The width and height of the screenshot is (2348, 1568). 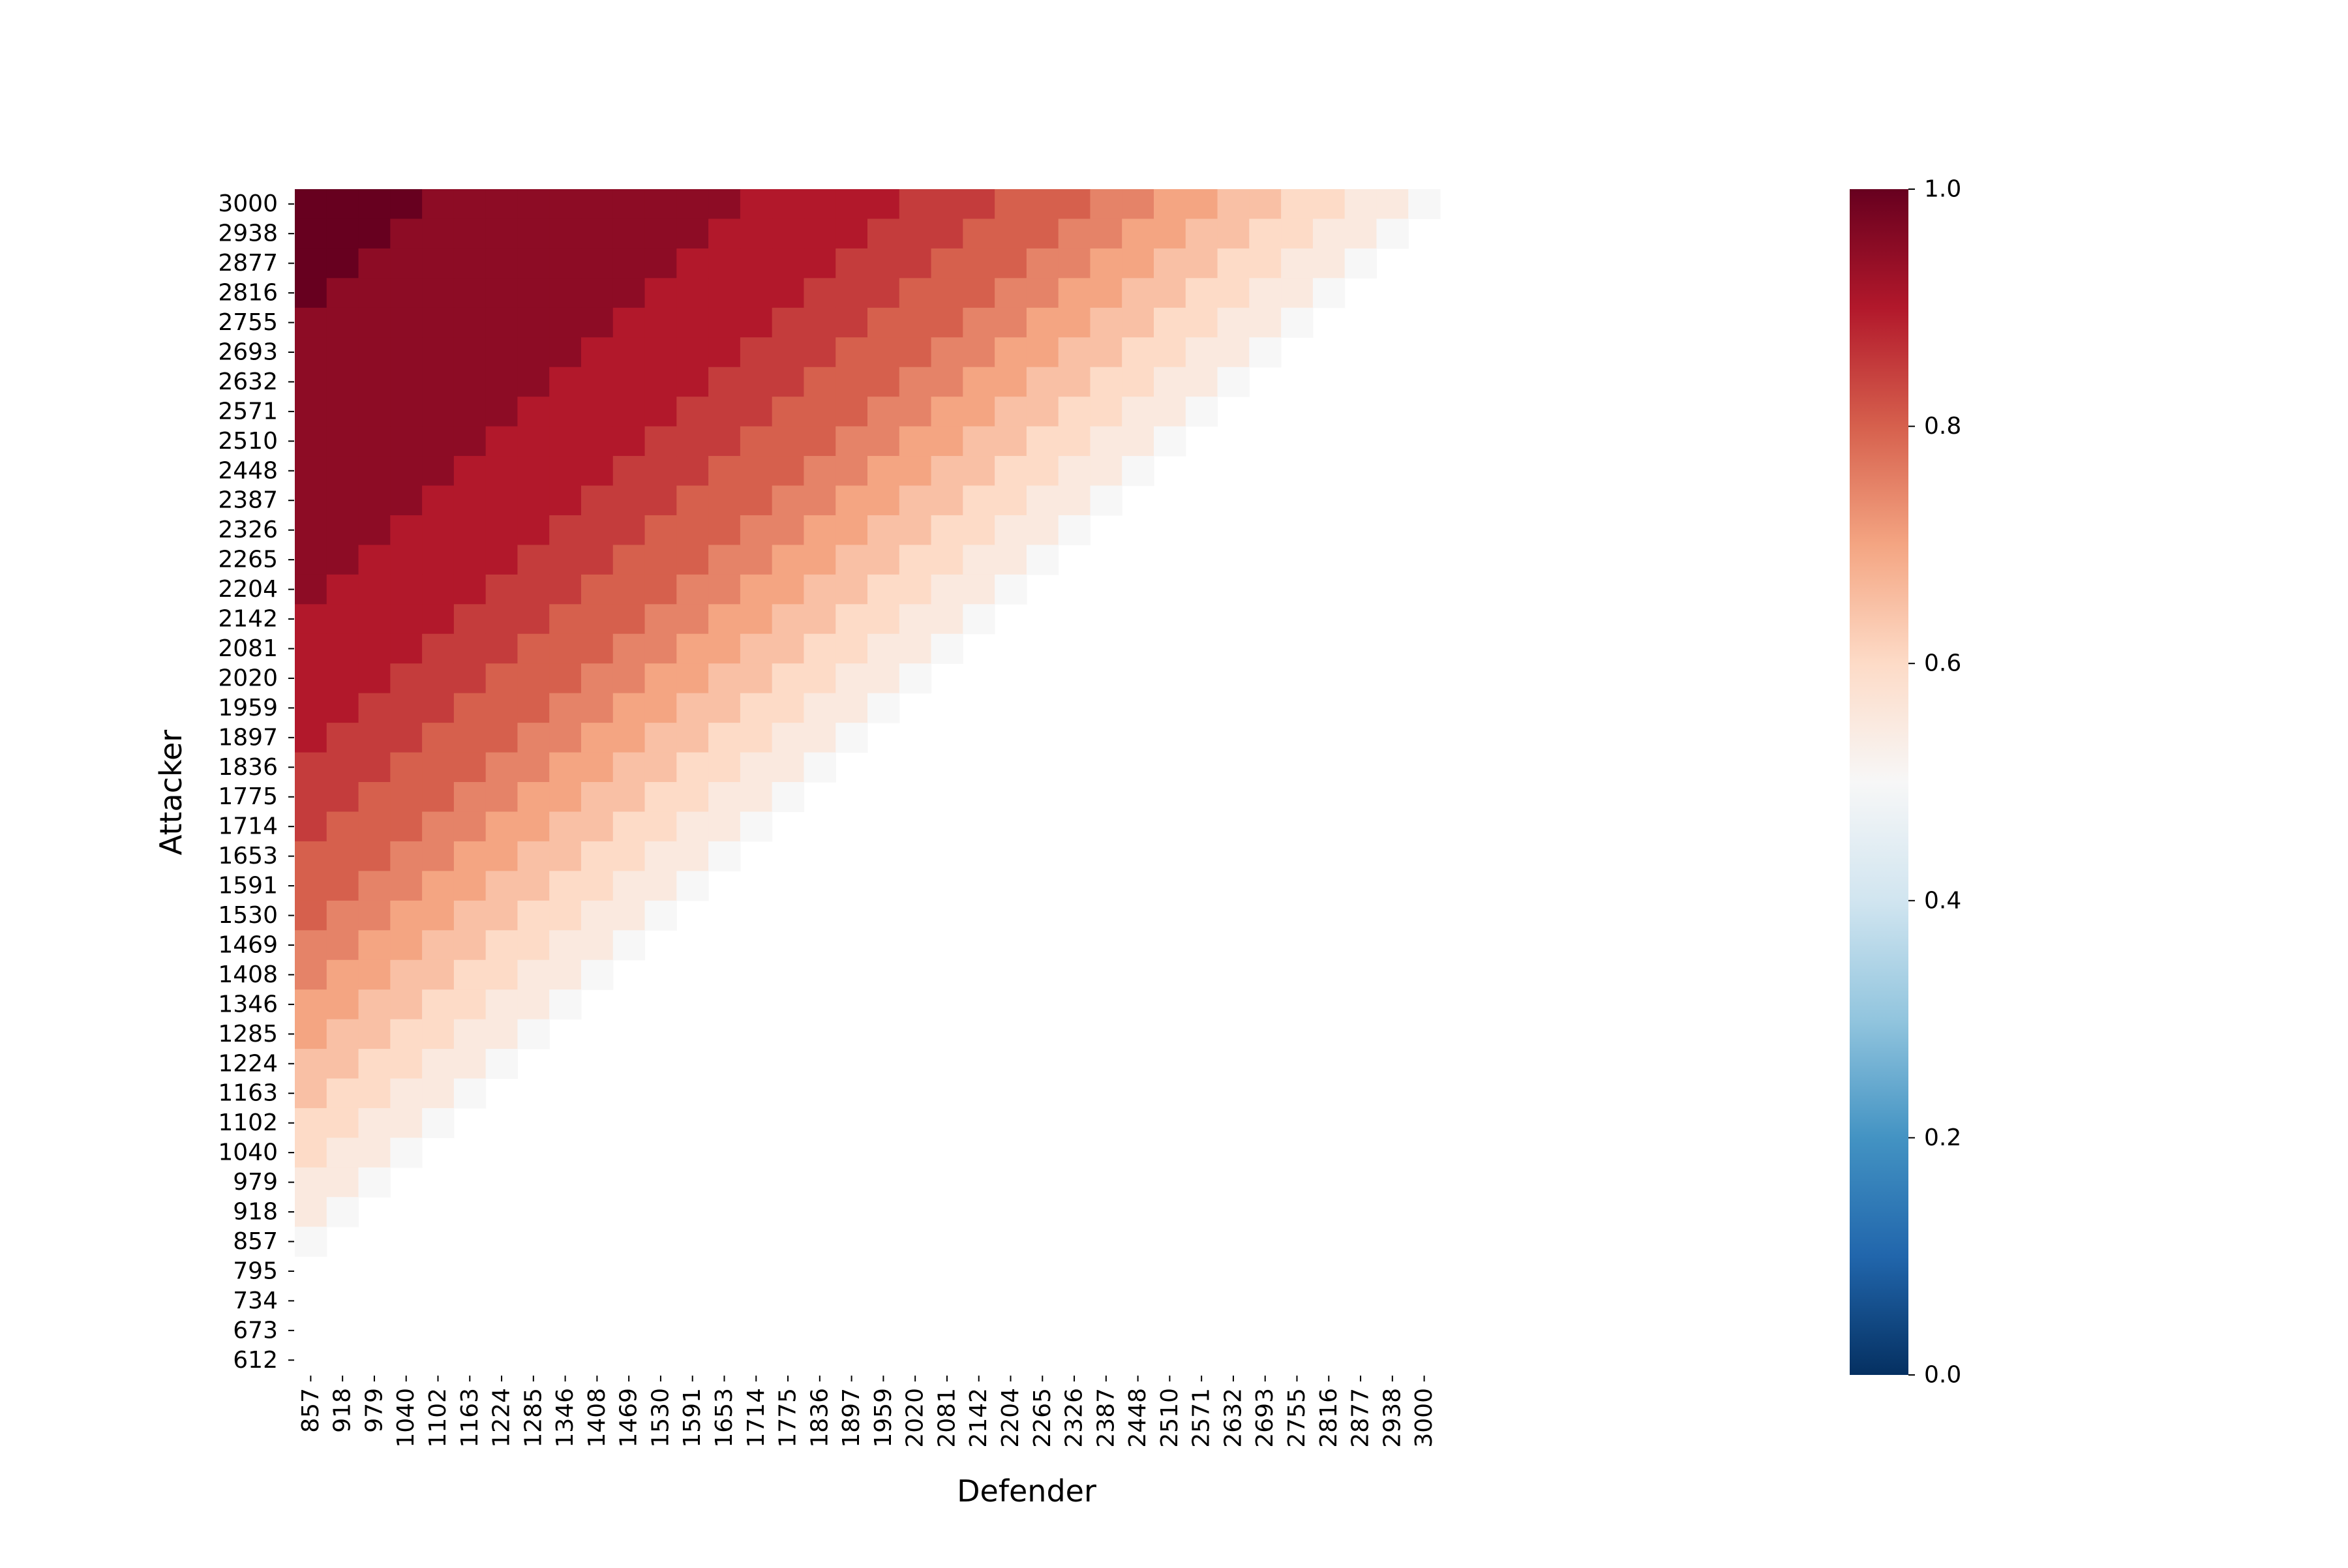 I want to click on y-tick-label: 2755, so click(x=248, y=322).